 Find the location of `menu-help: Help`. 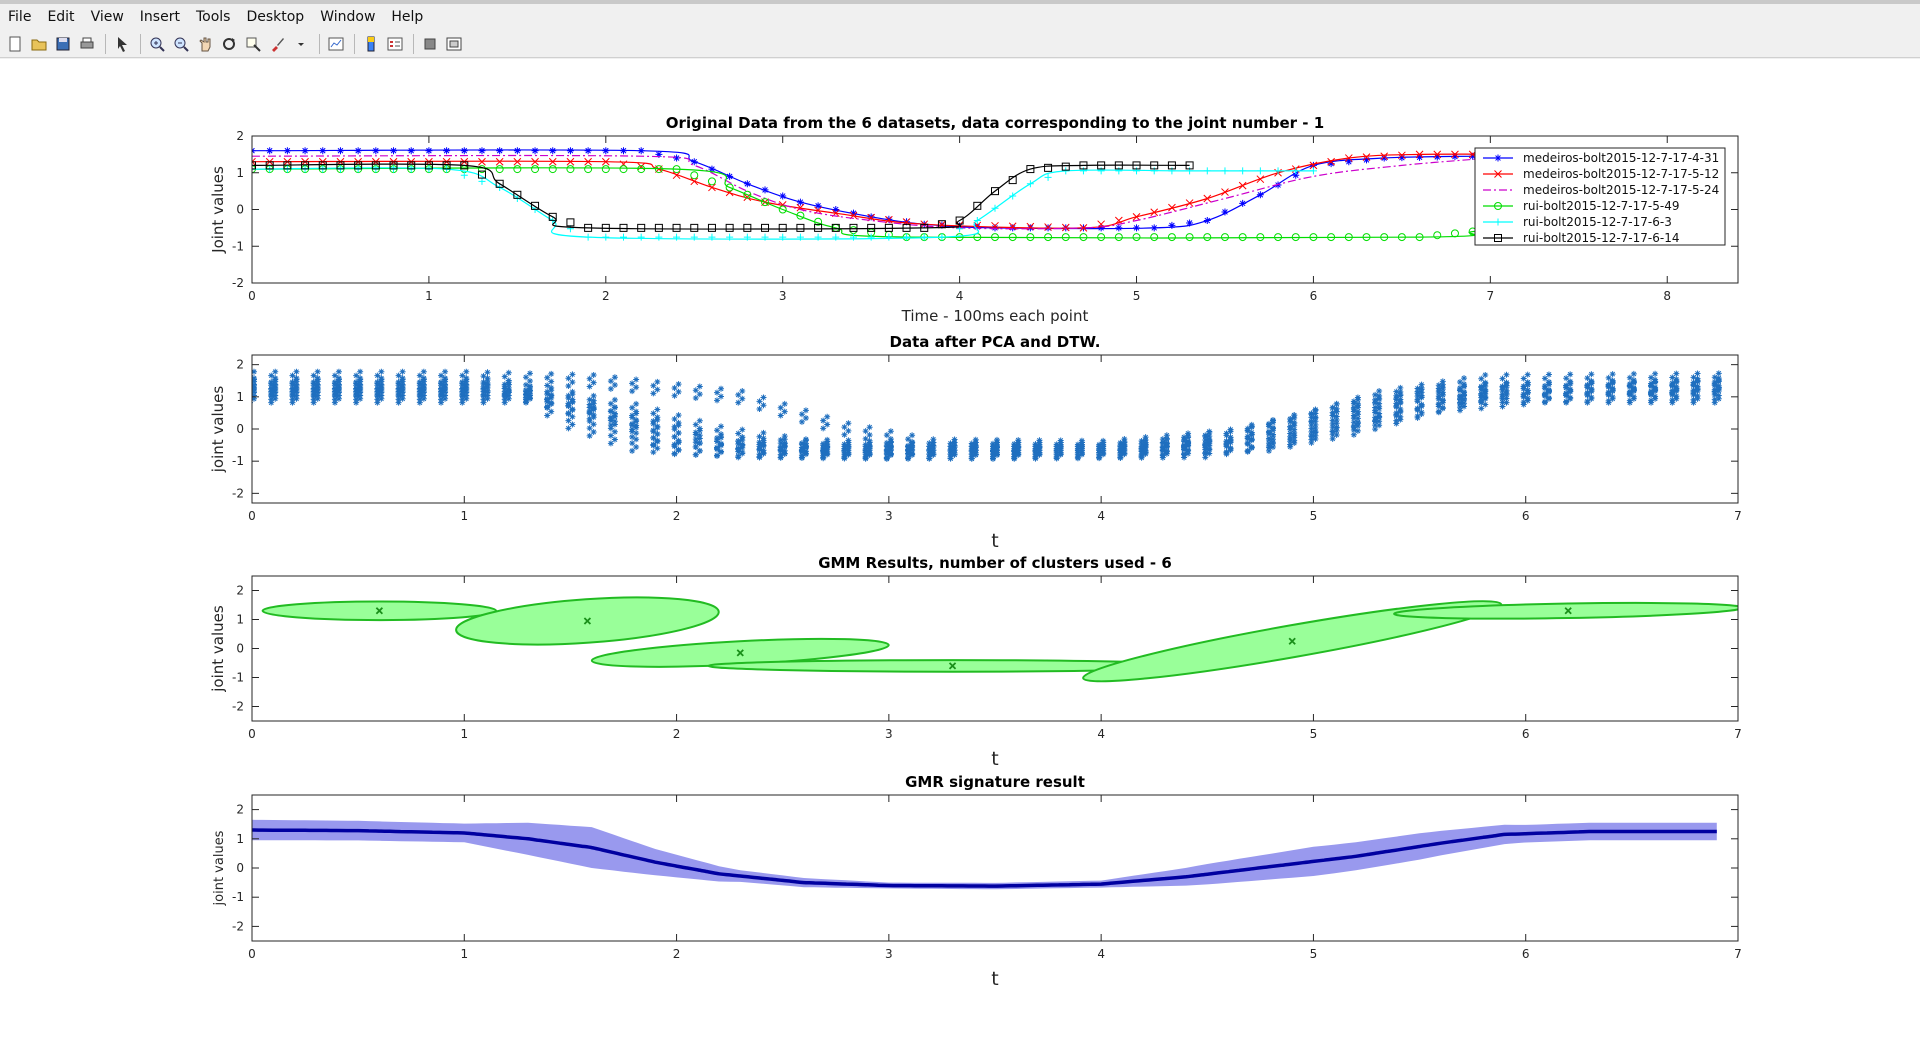

menu-help: Help is located at coordinates (407, 17).